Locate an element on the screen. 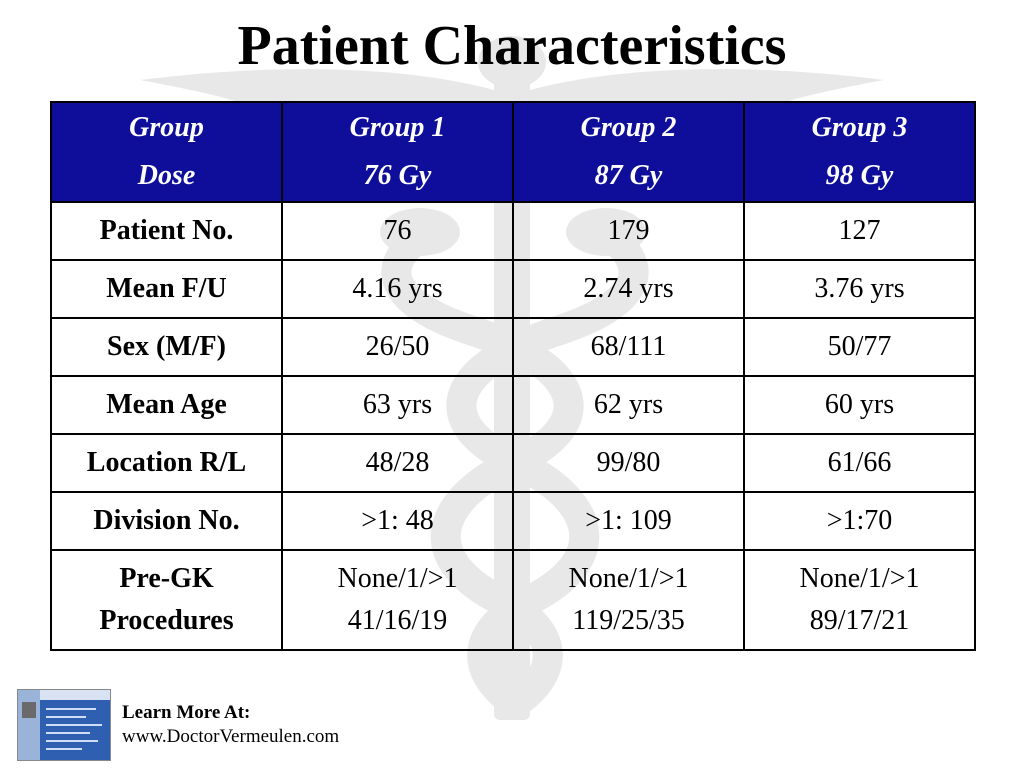 Image resolution: width=1024 pixels, height=768 pixels. table-cell: 48/28 is located at coordinates (397, 463).